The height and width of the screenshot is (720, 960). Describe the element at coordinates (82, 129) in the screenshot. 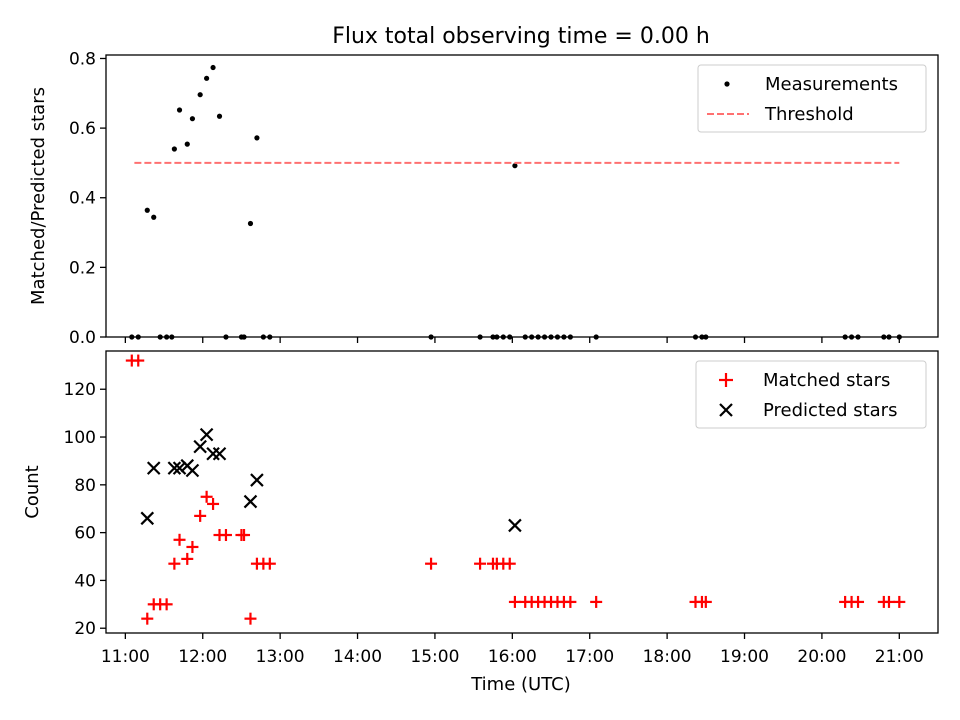

I see `y-tick-label: 0.6` at that location.